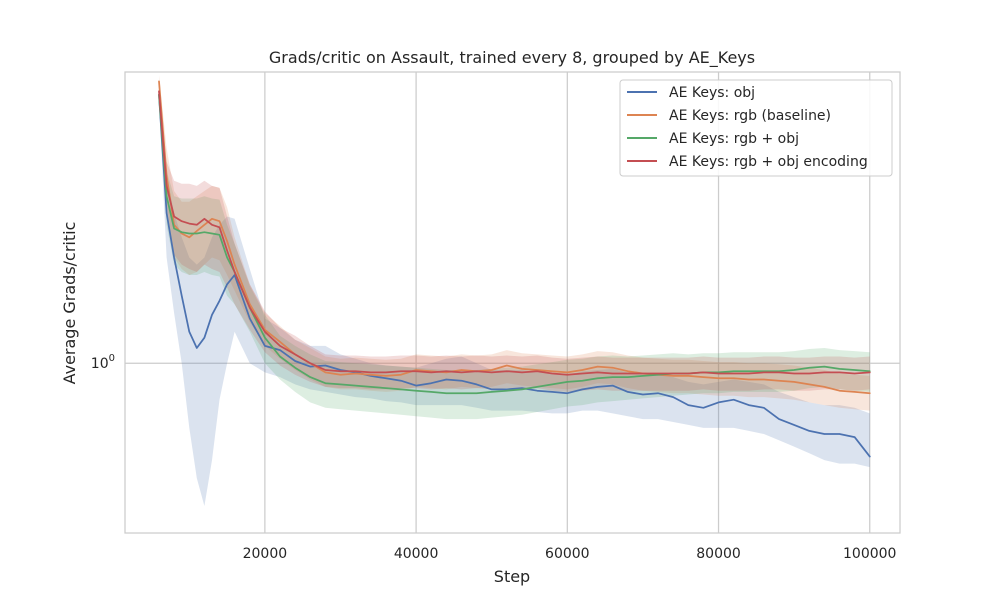 The image size is (1000, 600). What do you see at coordinates (416, 554) in the screenshot?
I see `x-tick-label: 40000` at bounding box center [416, 554].